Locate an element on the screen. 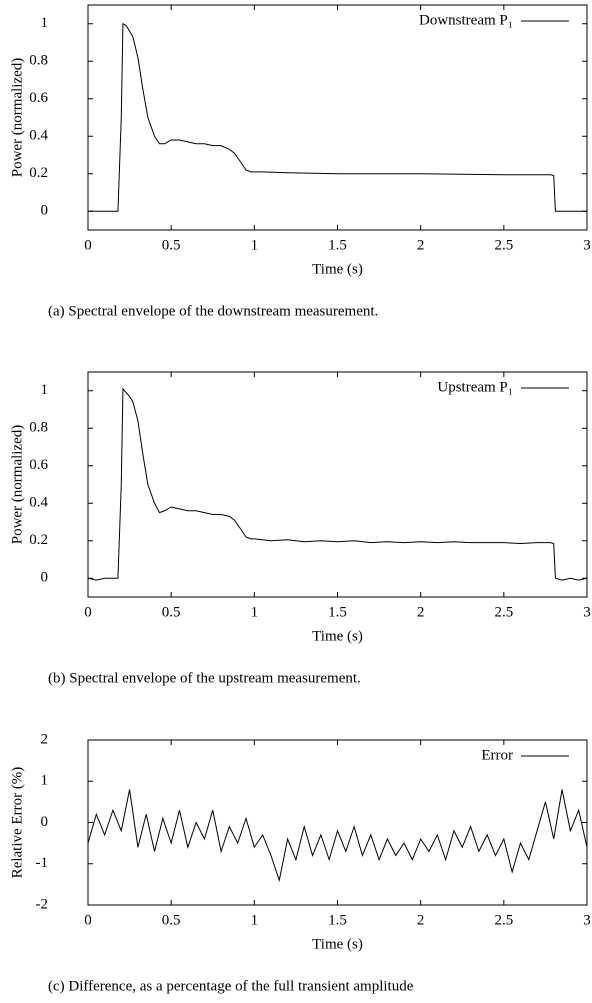 The height and width of the screenshot is (1003, 592). data-line is located at coordinates (337, 836).